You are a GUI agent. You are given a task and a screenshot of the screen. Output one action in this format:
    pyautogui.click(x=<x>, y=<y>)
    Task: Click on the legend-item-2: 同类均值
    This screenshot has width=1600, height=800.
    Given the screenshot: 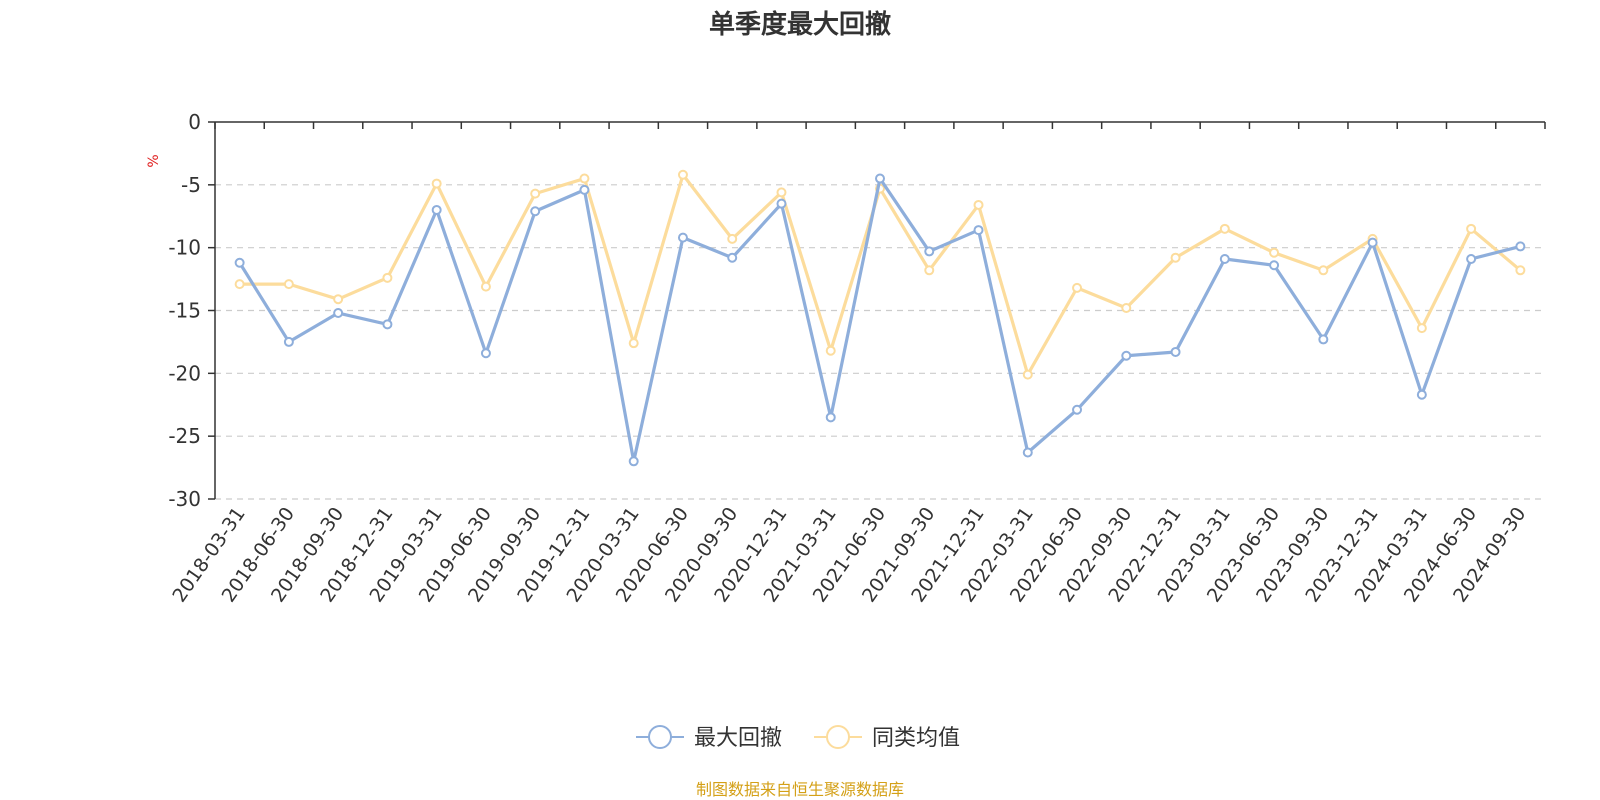 What is the action you would take?
    pyautogui.click(x=887, y=738)
    